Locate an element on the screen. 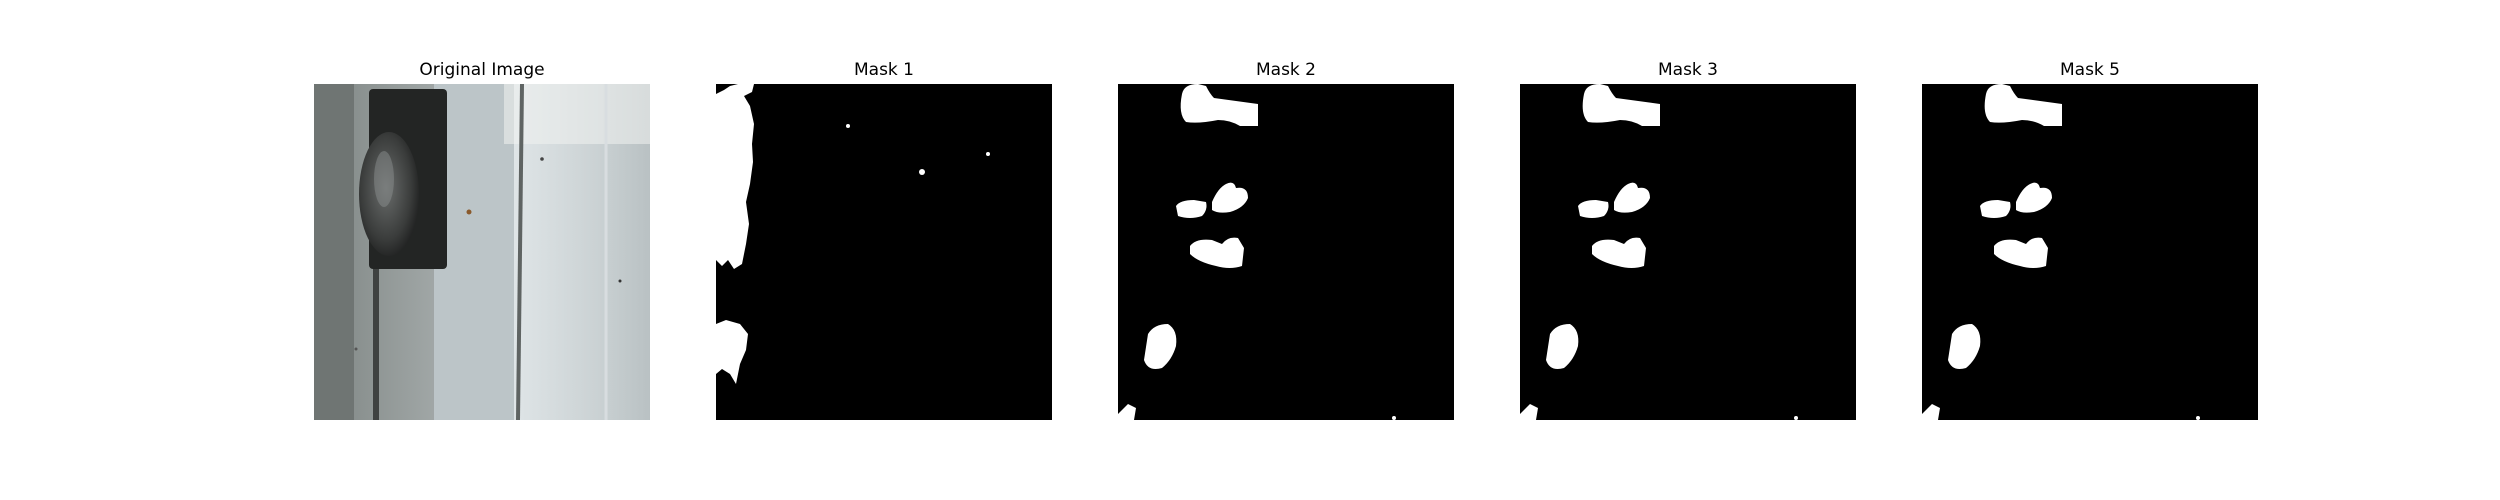  original-image is located at coordinates (482, 252).